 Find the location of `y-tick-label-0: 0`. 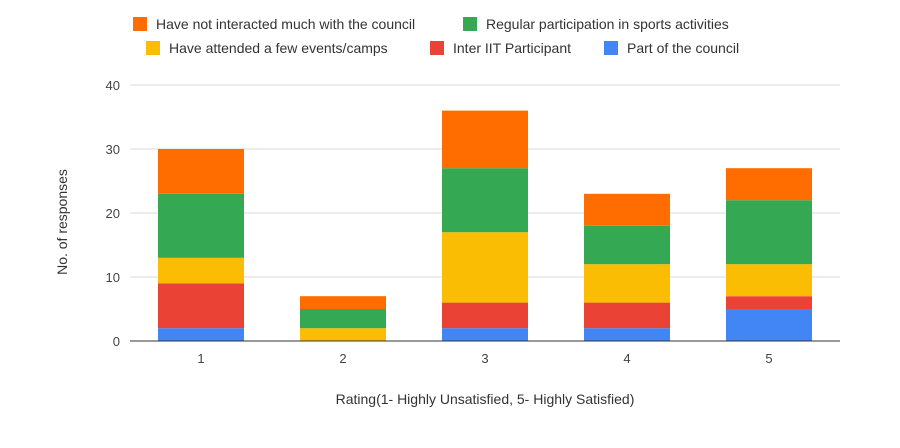

y-tick-label-0: 0 is located at coordinates (116, 341).